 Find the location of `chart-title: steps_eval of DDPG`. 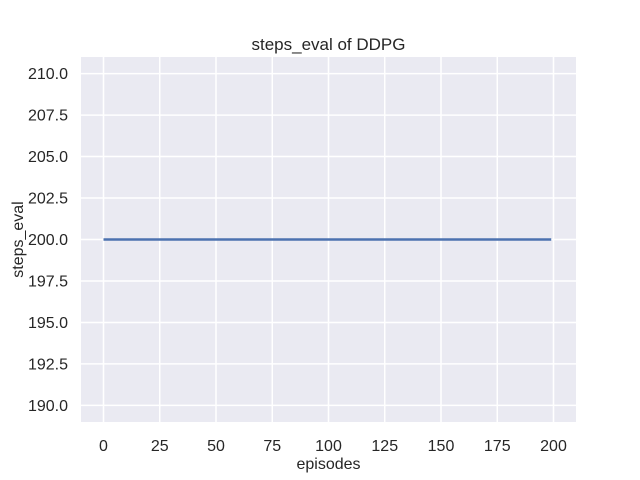

chart-title: steps_eval of DDPG is located at coordinates (328, 44).